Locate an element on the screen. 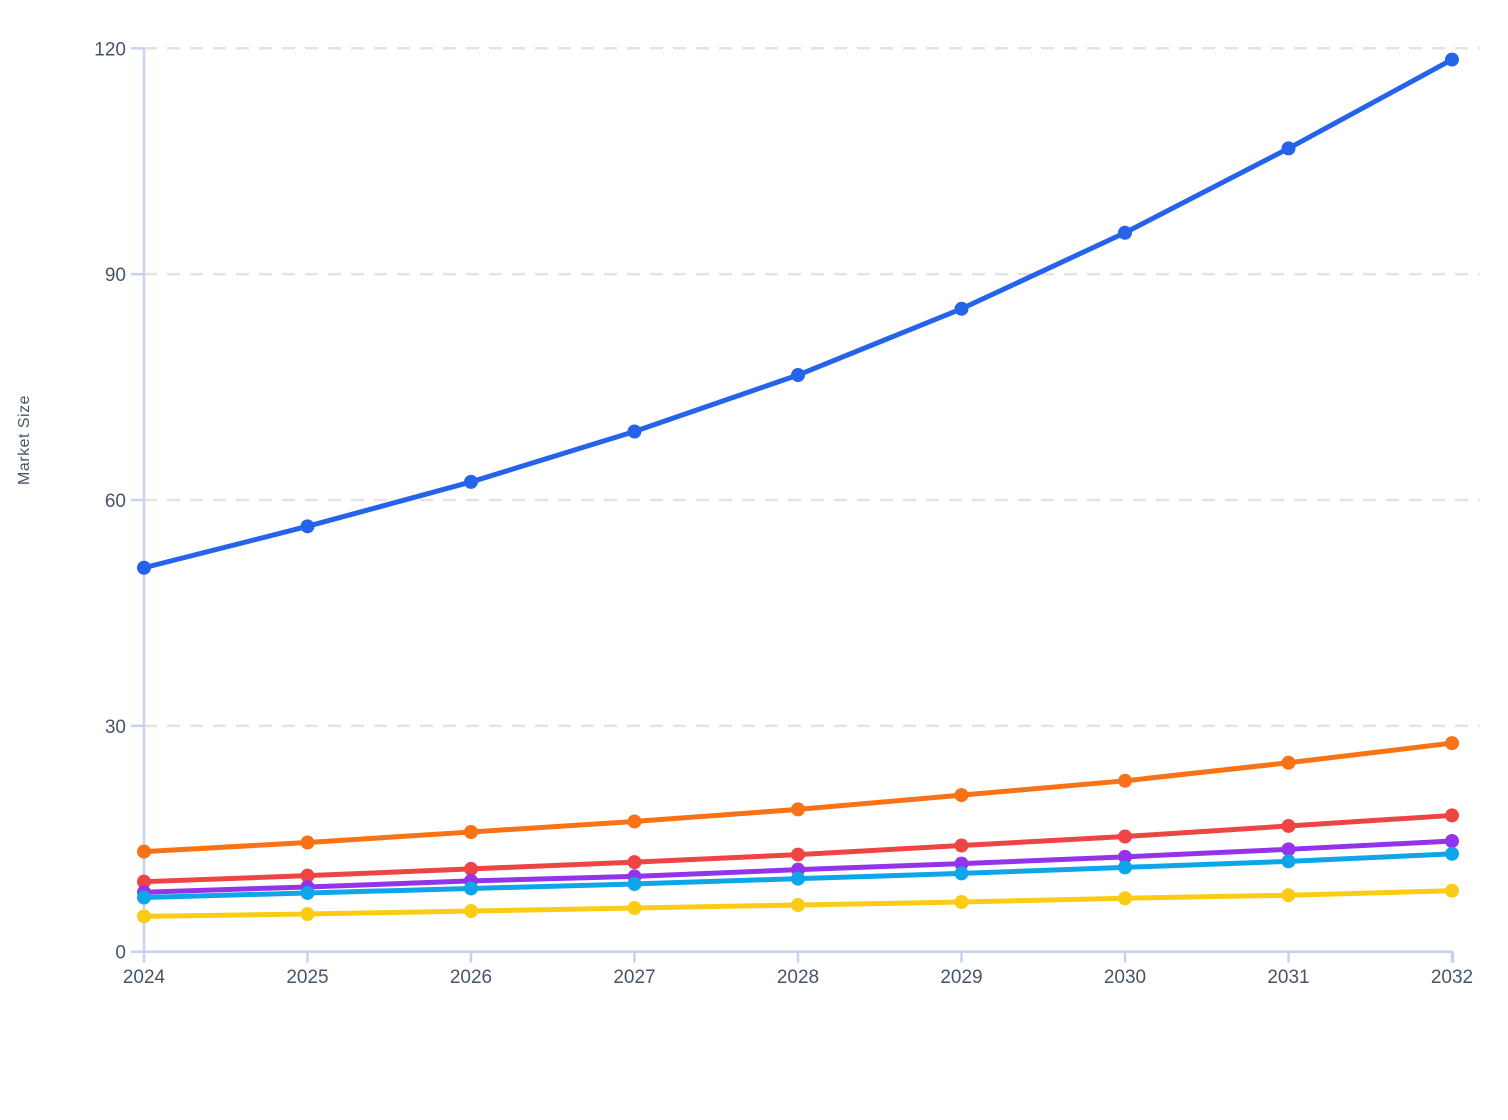  x-tick-label: 2027 is located at coordinates (634, 977).